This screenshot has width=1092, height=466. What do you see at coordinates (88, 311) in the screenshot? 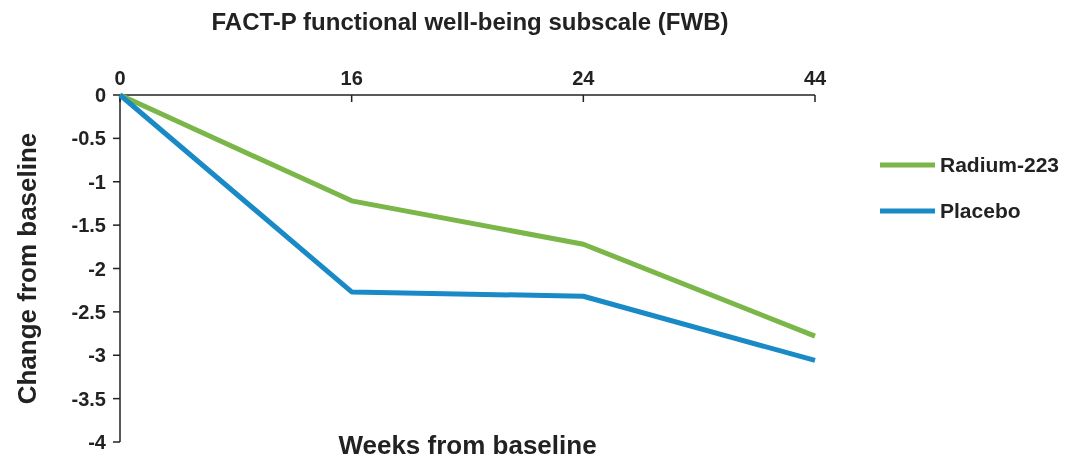
I see `y-tick-label: -2.5` at bounding box center [88, 311].